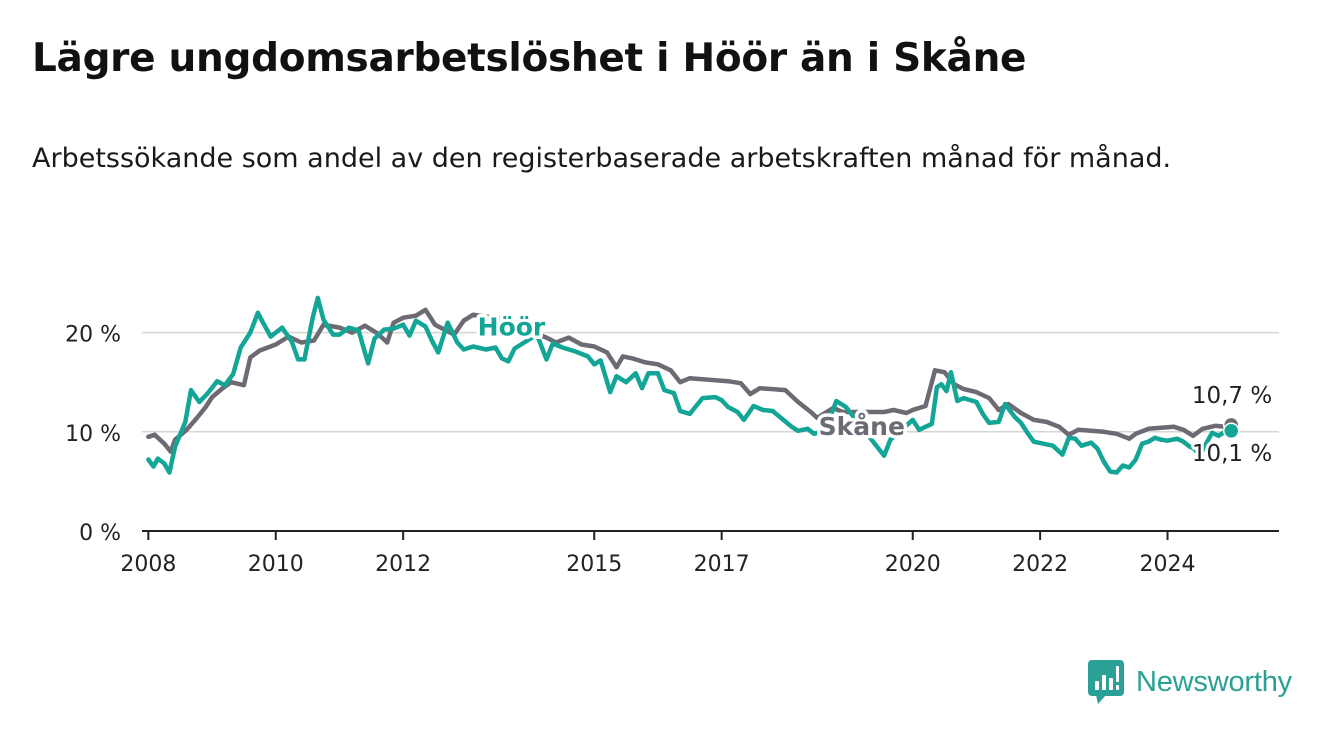 Image resolution: width=1340 pixels, height=734 pixels. I want to click on x-tick-label: 2010, so click(276, 564).